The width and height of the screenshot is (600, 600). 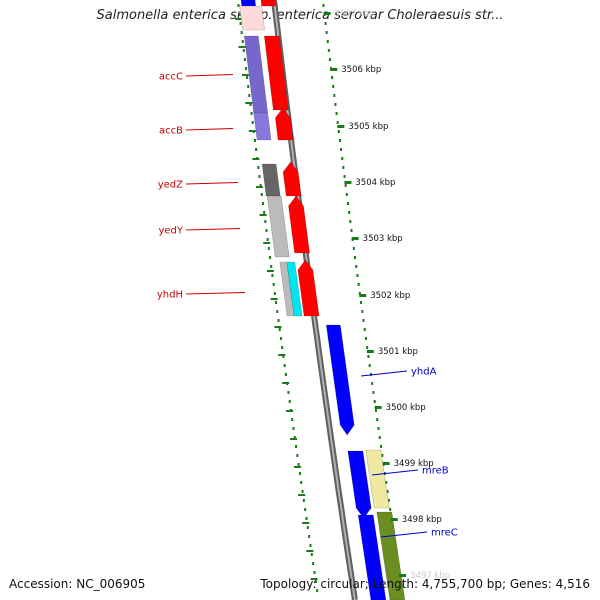 What do you see at coordinates (391, 555) in the screenshot?
I see `feature-olive` at bounding box center [391, 555].